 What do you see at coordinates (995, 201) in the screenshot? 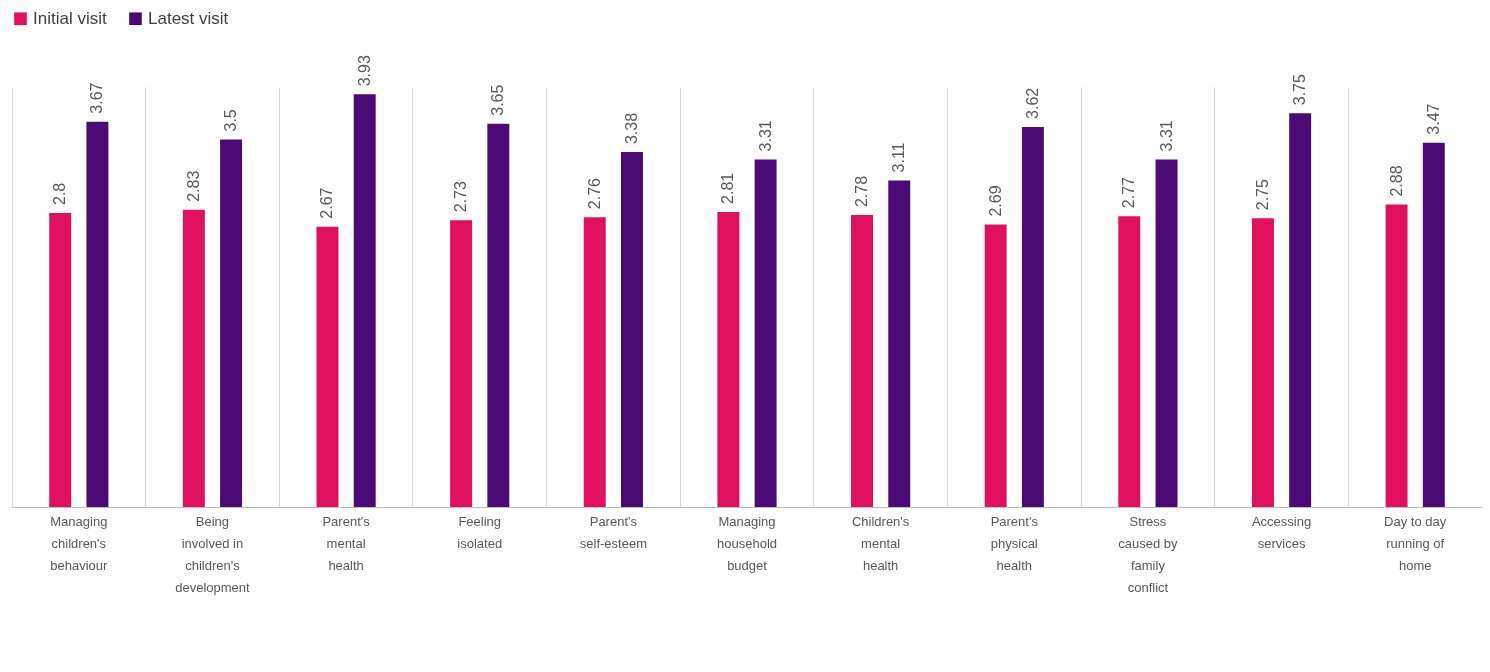
I see `data-label: 2.69` at bounding box center [995, 201].